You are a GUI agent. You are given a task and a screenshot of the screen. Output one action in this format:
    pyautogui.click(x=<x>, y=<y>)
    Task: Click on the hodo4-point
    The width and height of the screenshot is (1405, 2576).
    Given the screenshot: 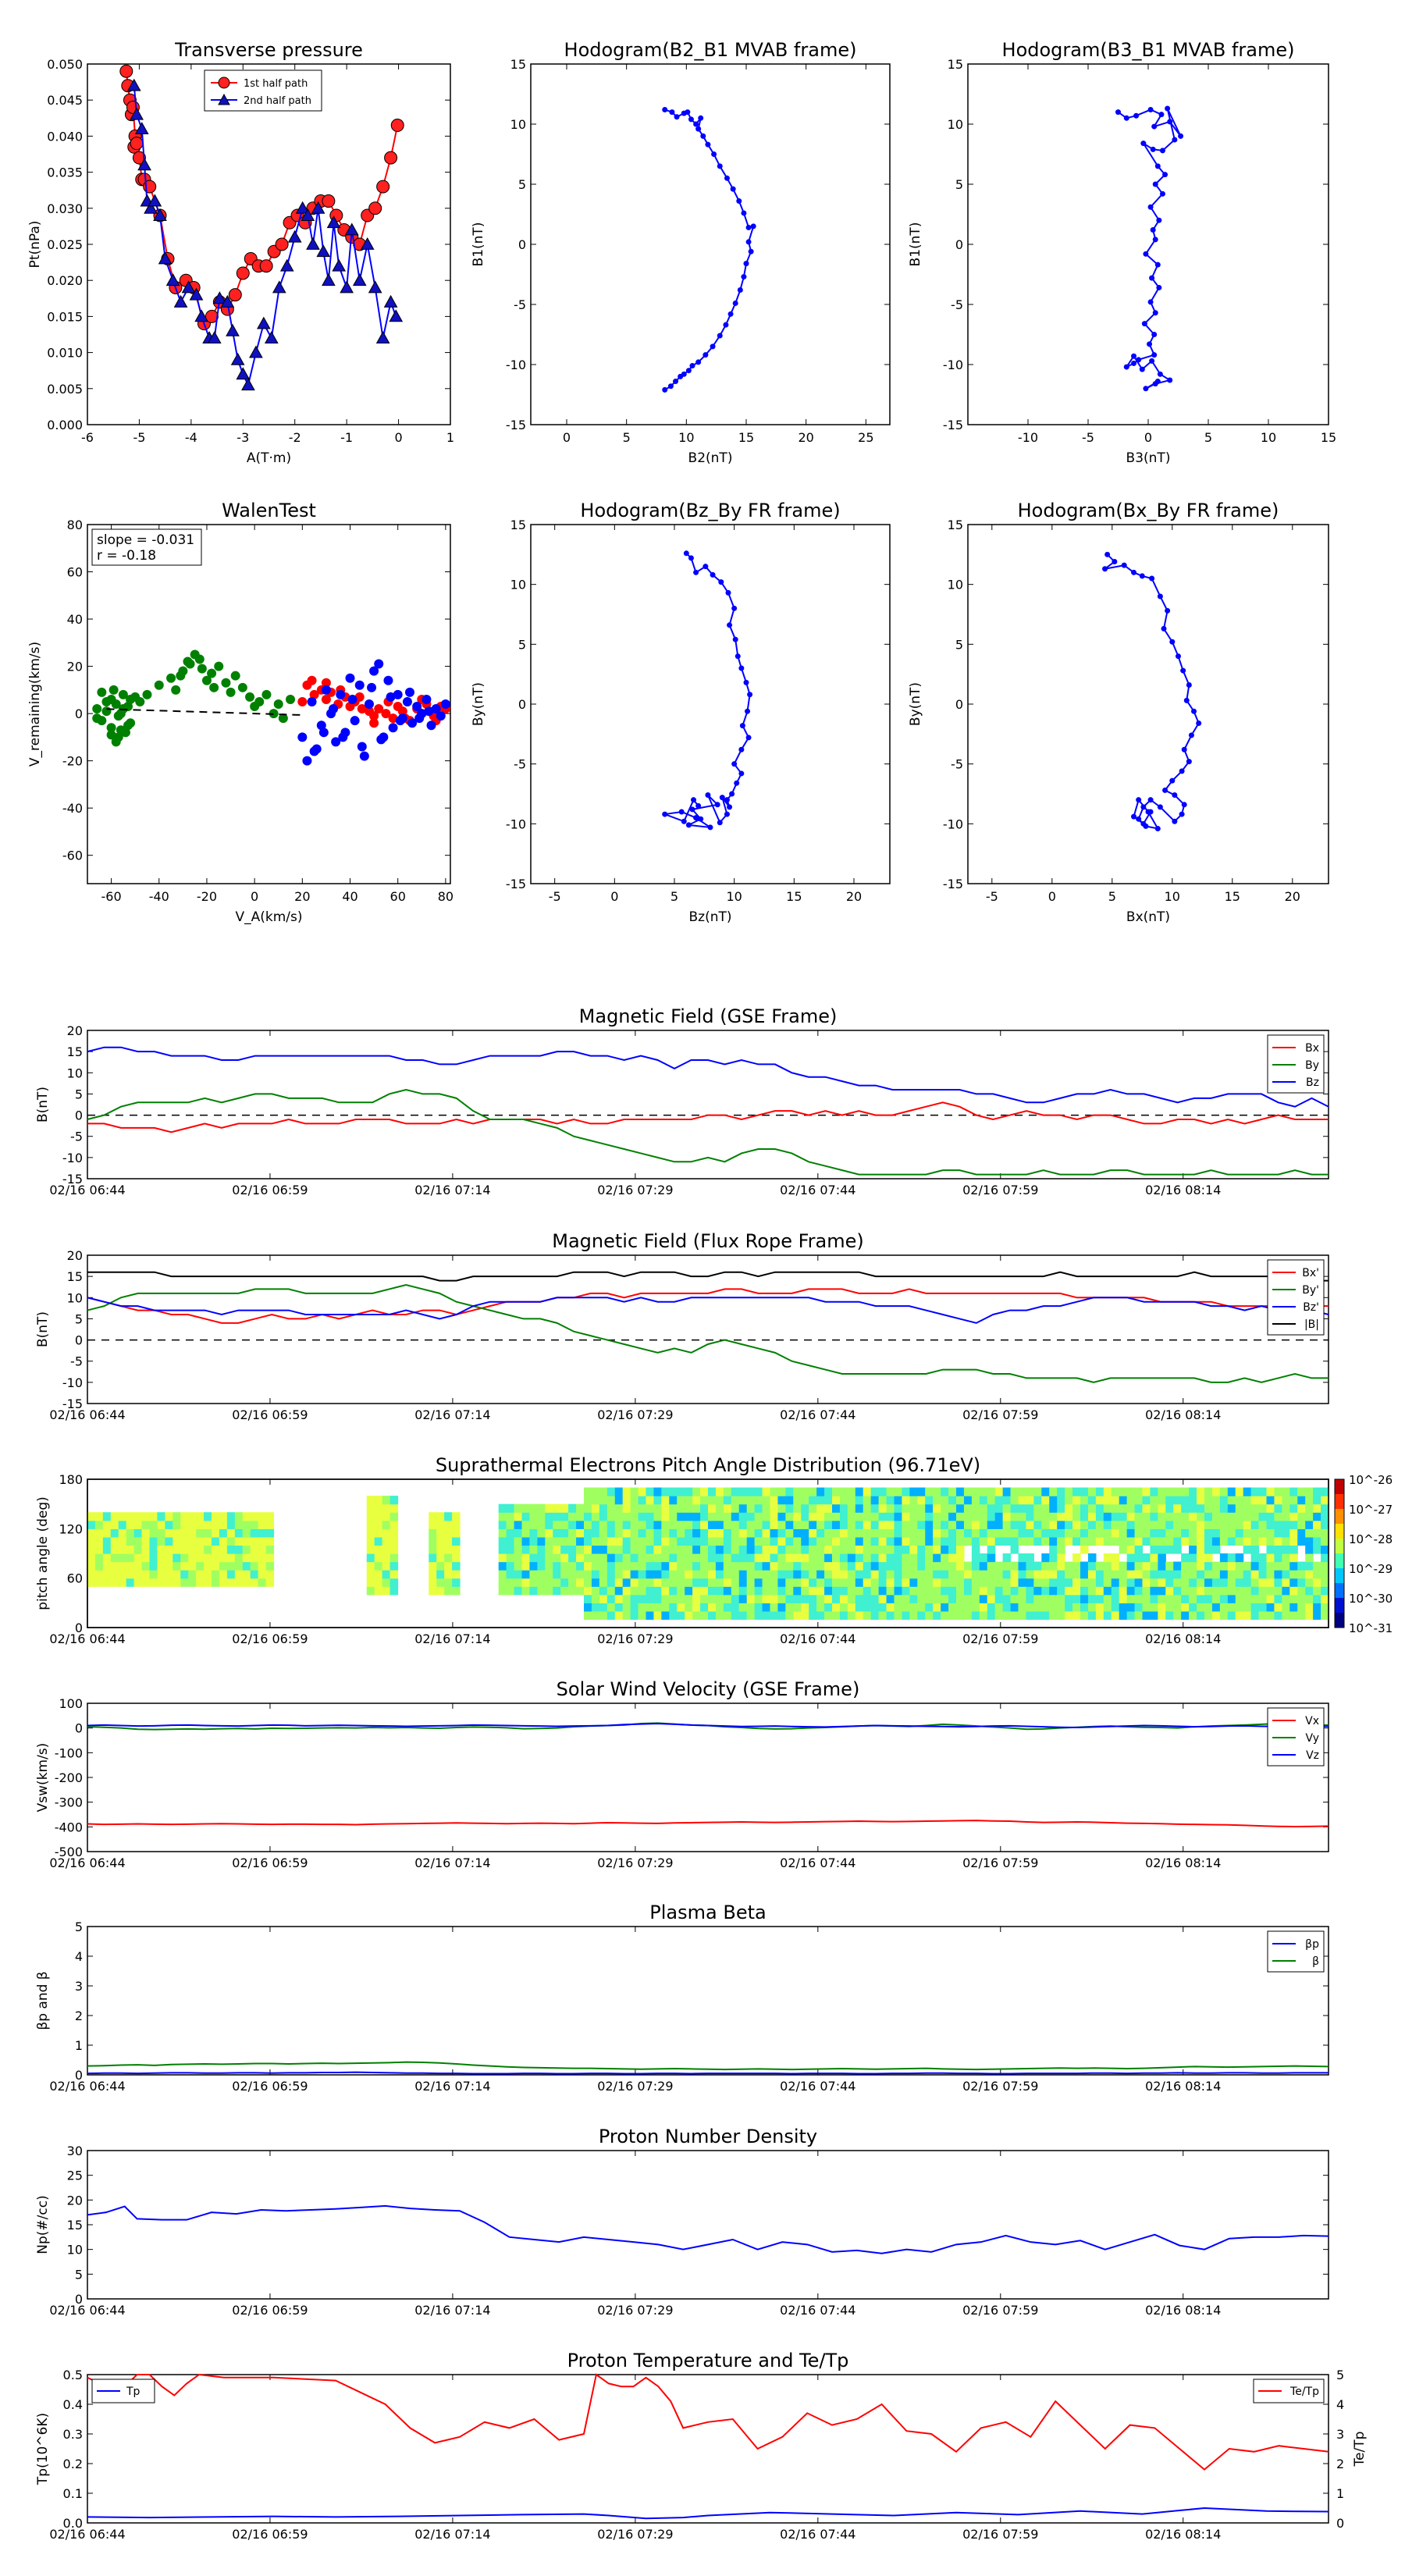 What is the action you would take?
    pyautogui.click(x=1189, y=762)
    